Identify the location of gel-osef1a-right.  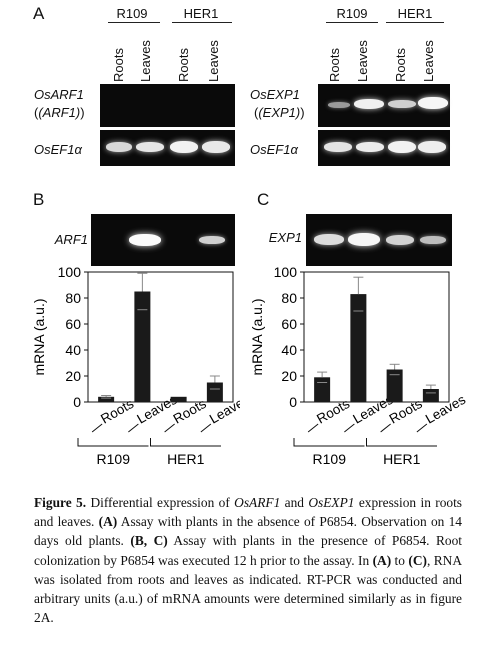
(384, 148).